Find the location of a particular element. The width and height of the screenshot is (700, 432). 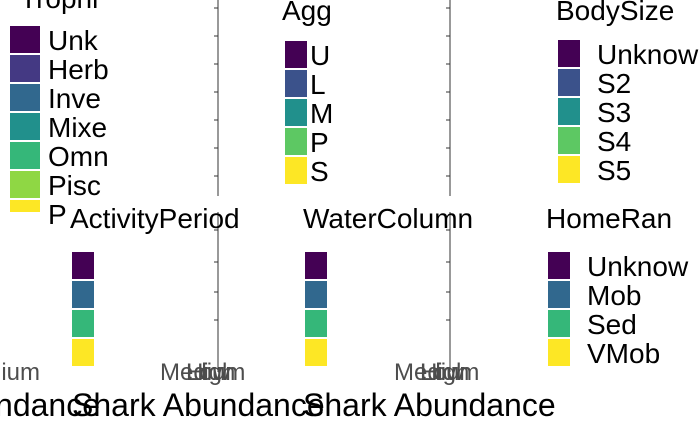

legend-label: S3 is located at coordinates (614, 112).